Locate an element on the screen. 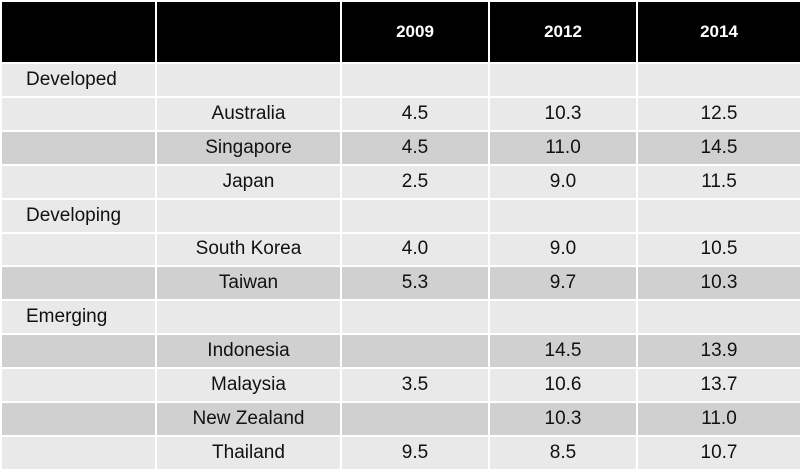 Image resolution: width=800 pixels, height=471 pixels. data-row: Singapore 4.5 11.0 14.5 is located at coordinates (400, 147).